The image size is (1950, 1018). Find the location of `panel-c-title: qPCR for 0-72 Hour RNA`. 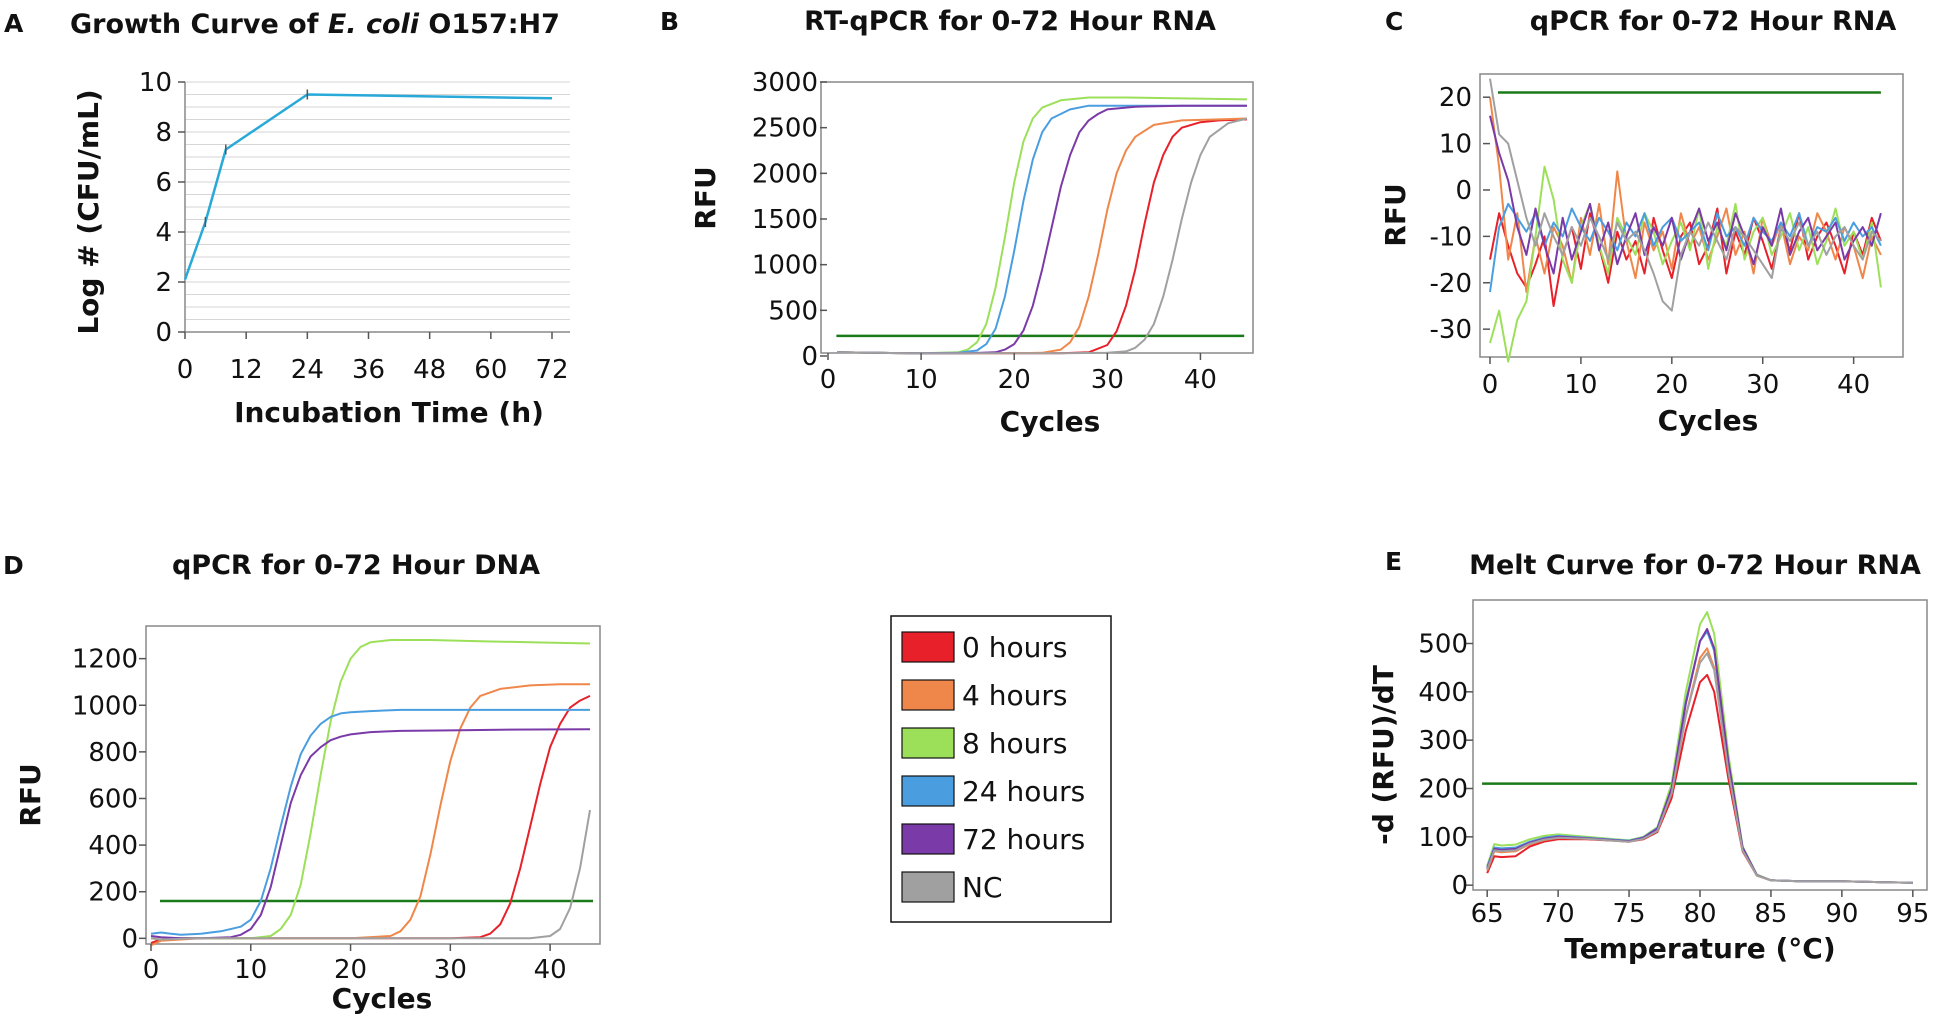

panel-c-title: qPCR for 0-72 Hour RNA is located at coordinates (1713, 21).